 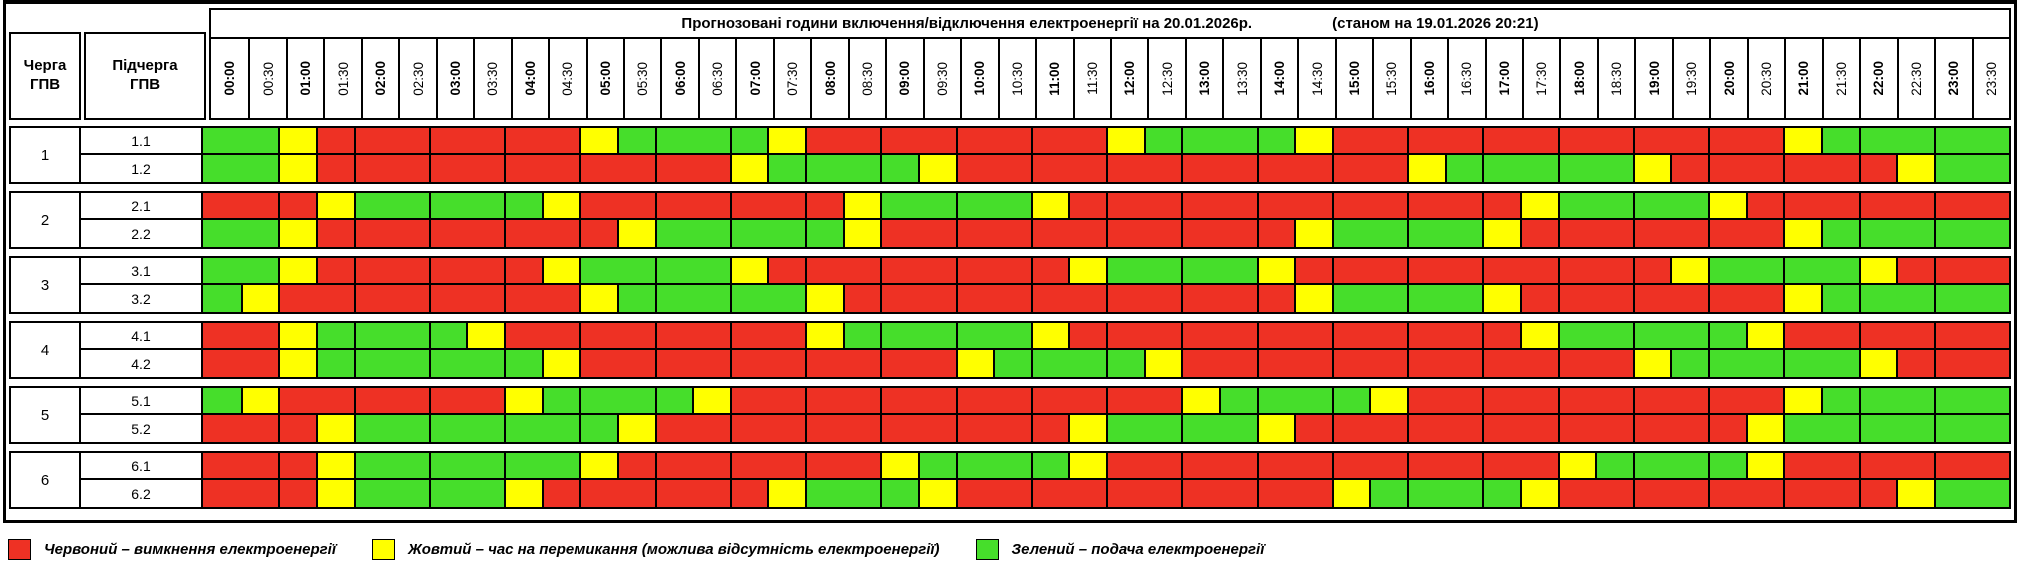 I want to click on time-tick: 00:30, so click(x=266, y=78).